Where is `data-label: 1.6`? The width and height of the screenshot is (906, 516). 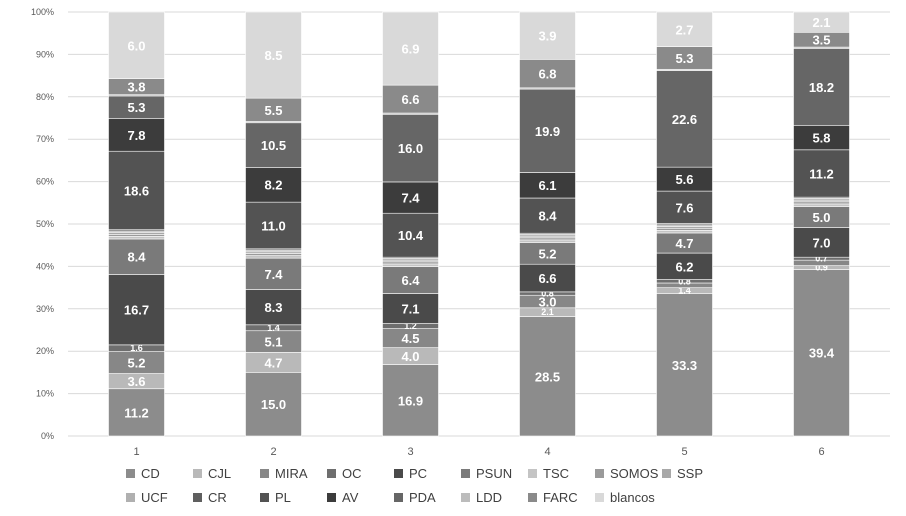 data-label: 1.6 is located at coordinates (136, 348).